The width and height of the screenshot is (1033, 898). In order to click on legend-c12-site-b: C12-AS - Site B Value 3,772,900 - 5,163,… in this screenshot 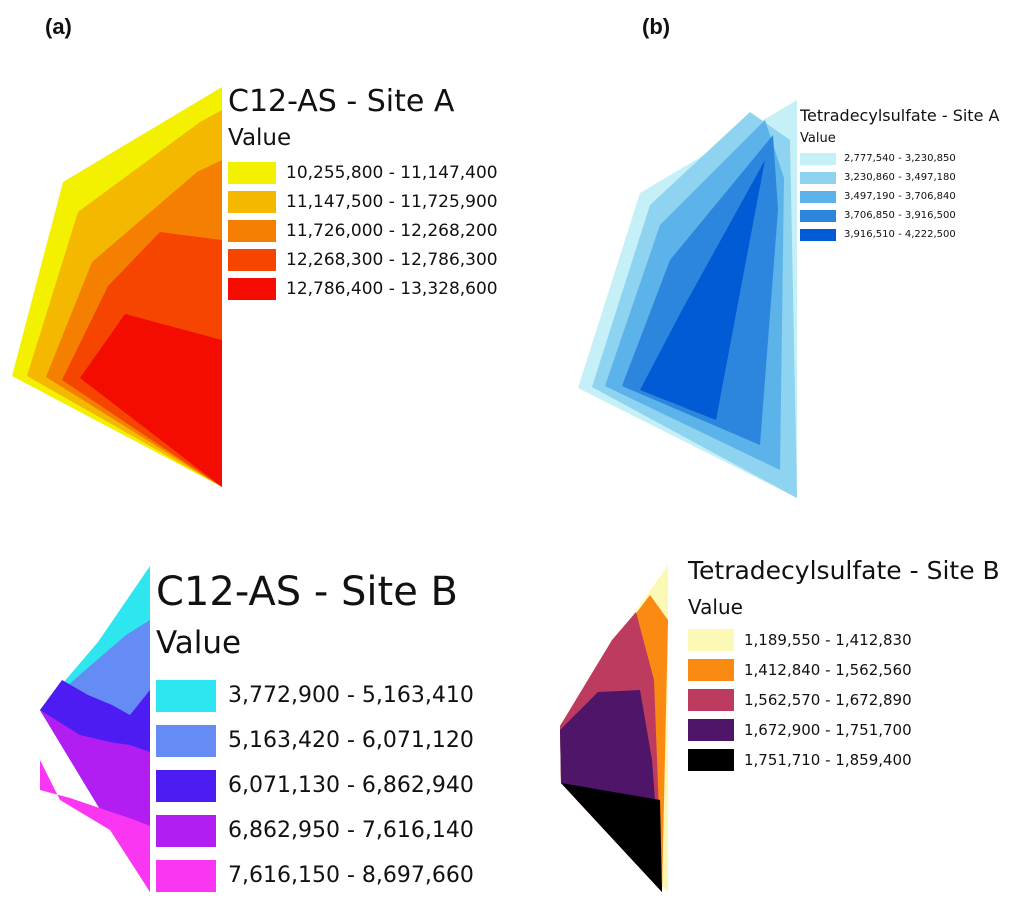, I will do `click(315, 735)`.